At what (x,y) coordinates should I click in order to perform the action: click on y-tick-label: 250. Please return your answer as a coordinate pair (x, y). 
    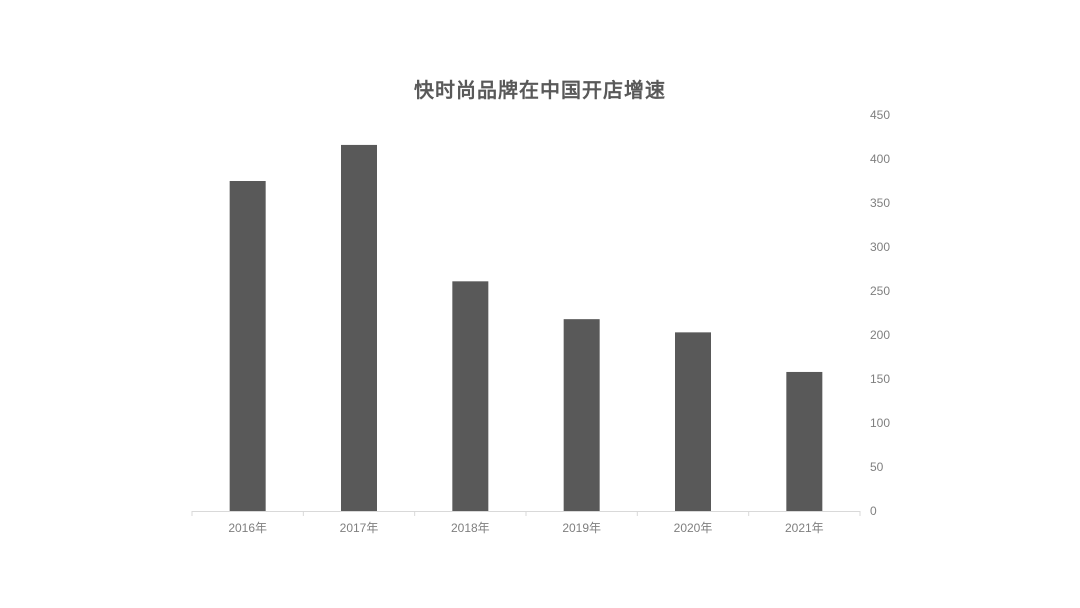
    Looking at the image, I should click on (880, 291).